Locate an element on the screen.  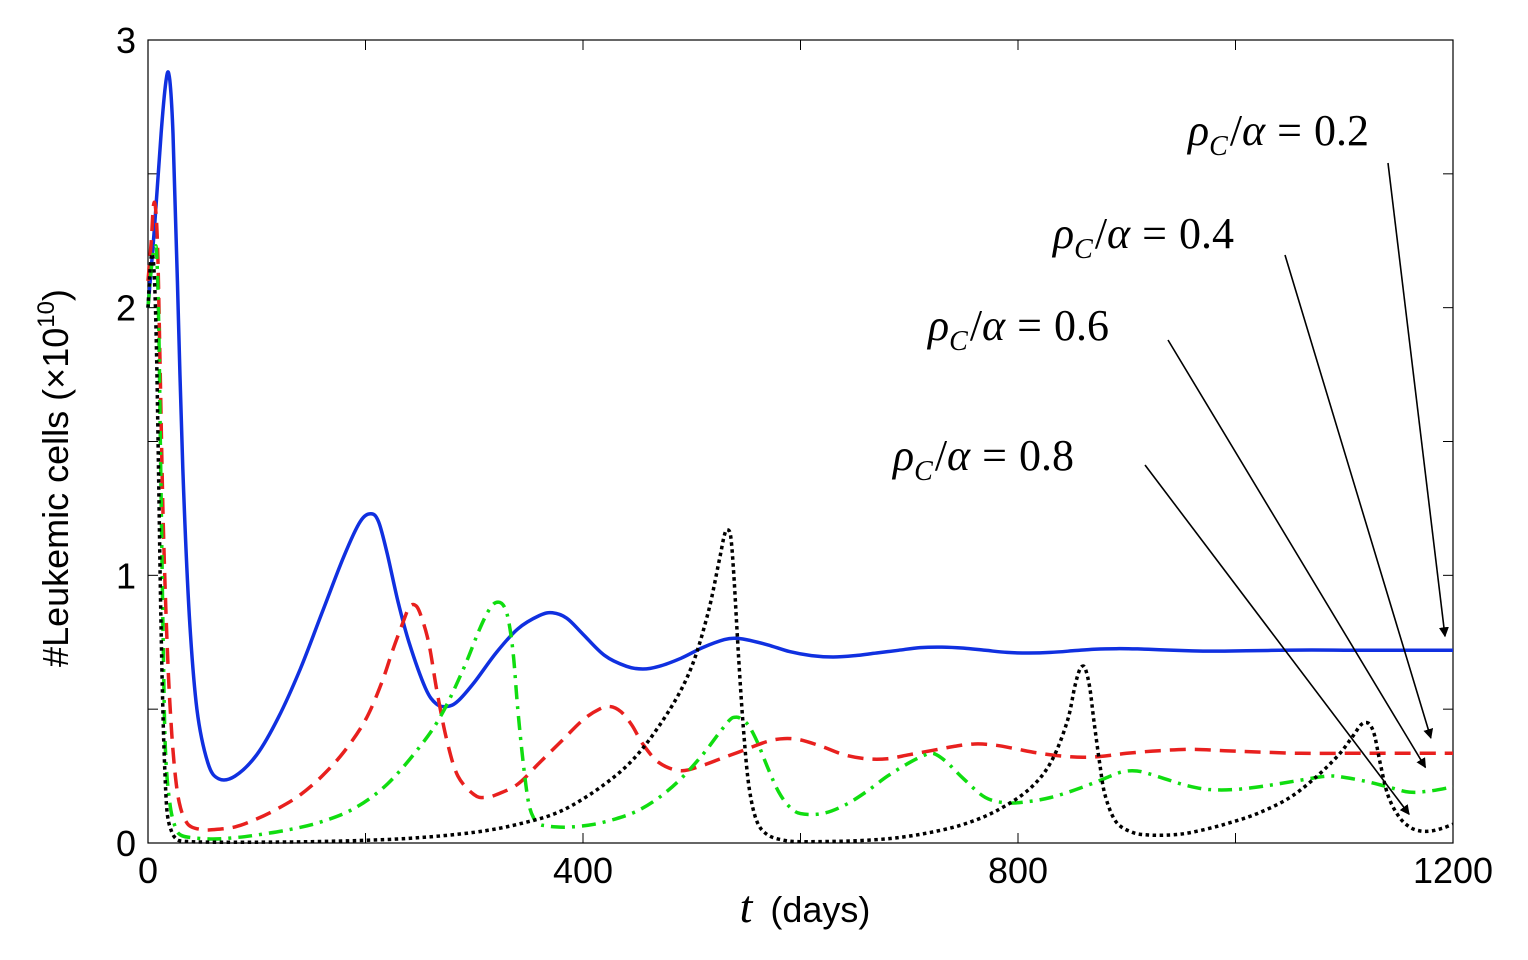
annotation-rho-0-8: ρC/α = 0.8 is located at coordinates (1150, 623).